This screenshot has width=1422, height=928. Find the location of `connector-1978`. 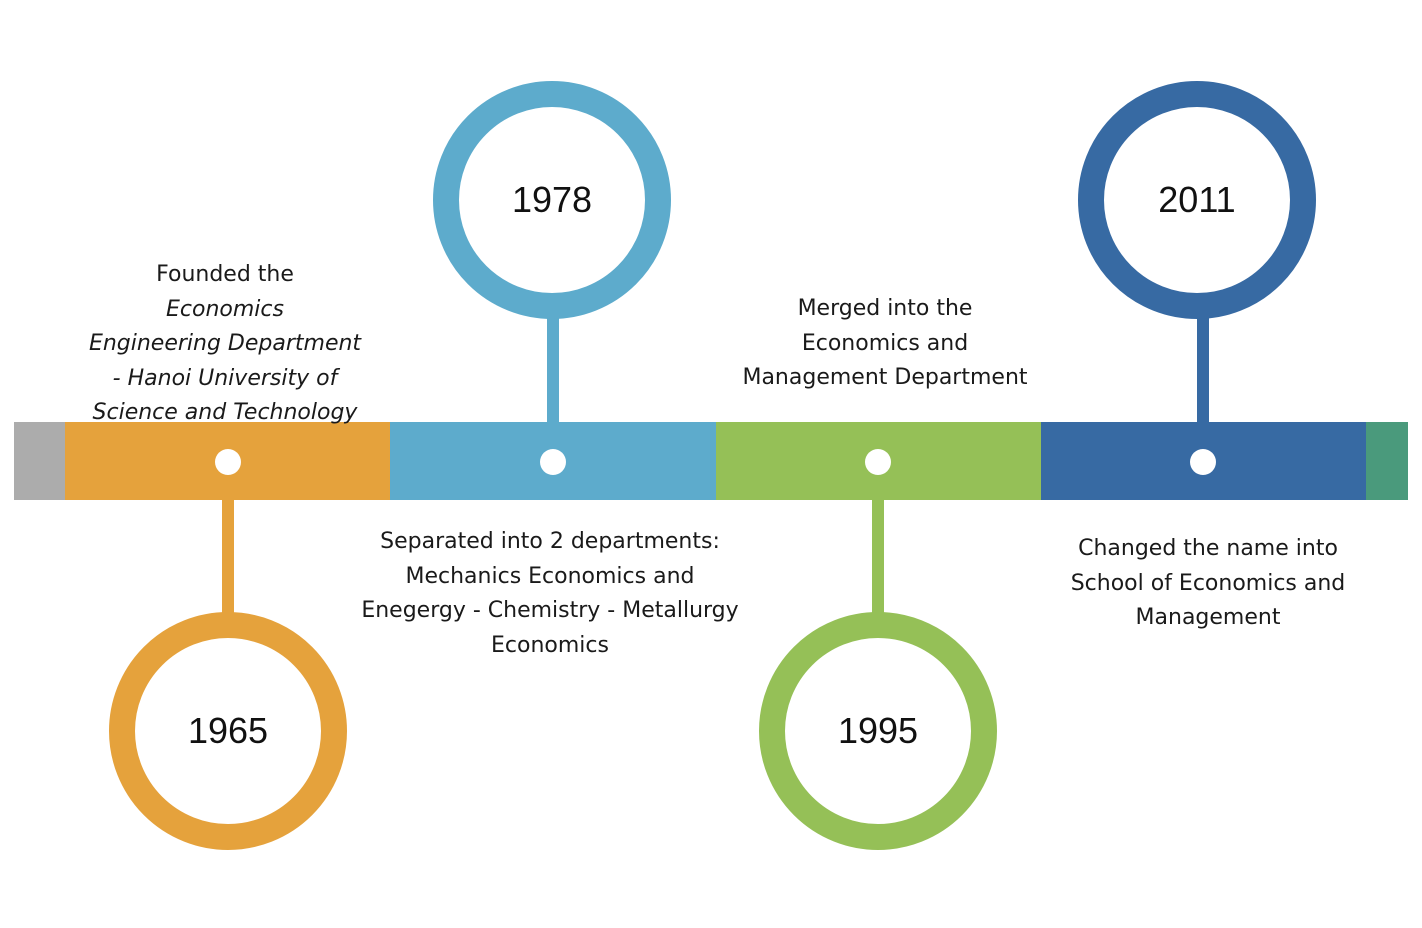

connector-1978 is located at coordinates (553, 368).